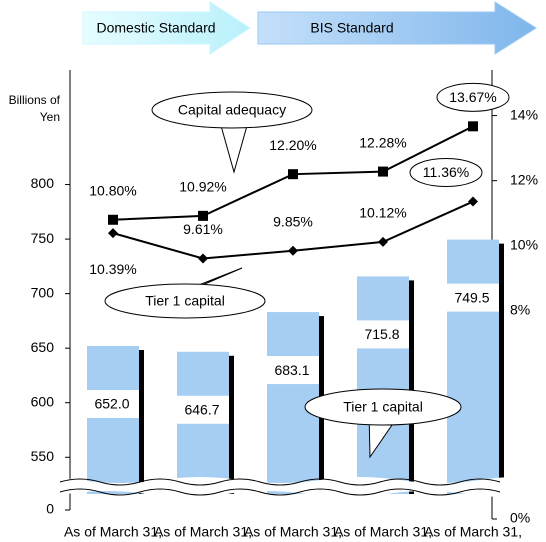  I want to click on value-label: 13.67%, so click(472, 97).